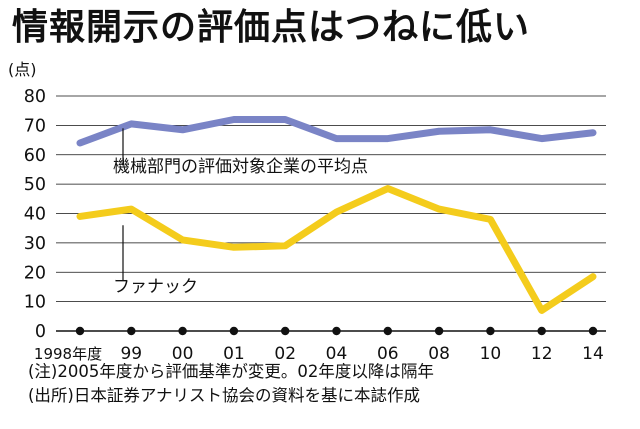  I want to click on y-tick-label: 40, so click(35, 215).